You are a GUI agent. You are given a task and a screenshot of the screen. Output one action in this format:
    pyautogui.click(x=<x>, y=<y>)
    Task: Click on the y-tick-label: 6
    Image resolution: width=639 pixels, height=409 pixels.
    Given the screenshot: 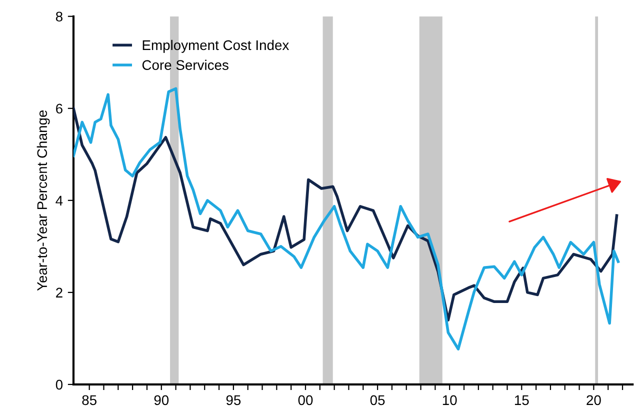 What is the action you would take?
    pyautogui.click(x=59, y=109)
    